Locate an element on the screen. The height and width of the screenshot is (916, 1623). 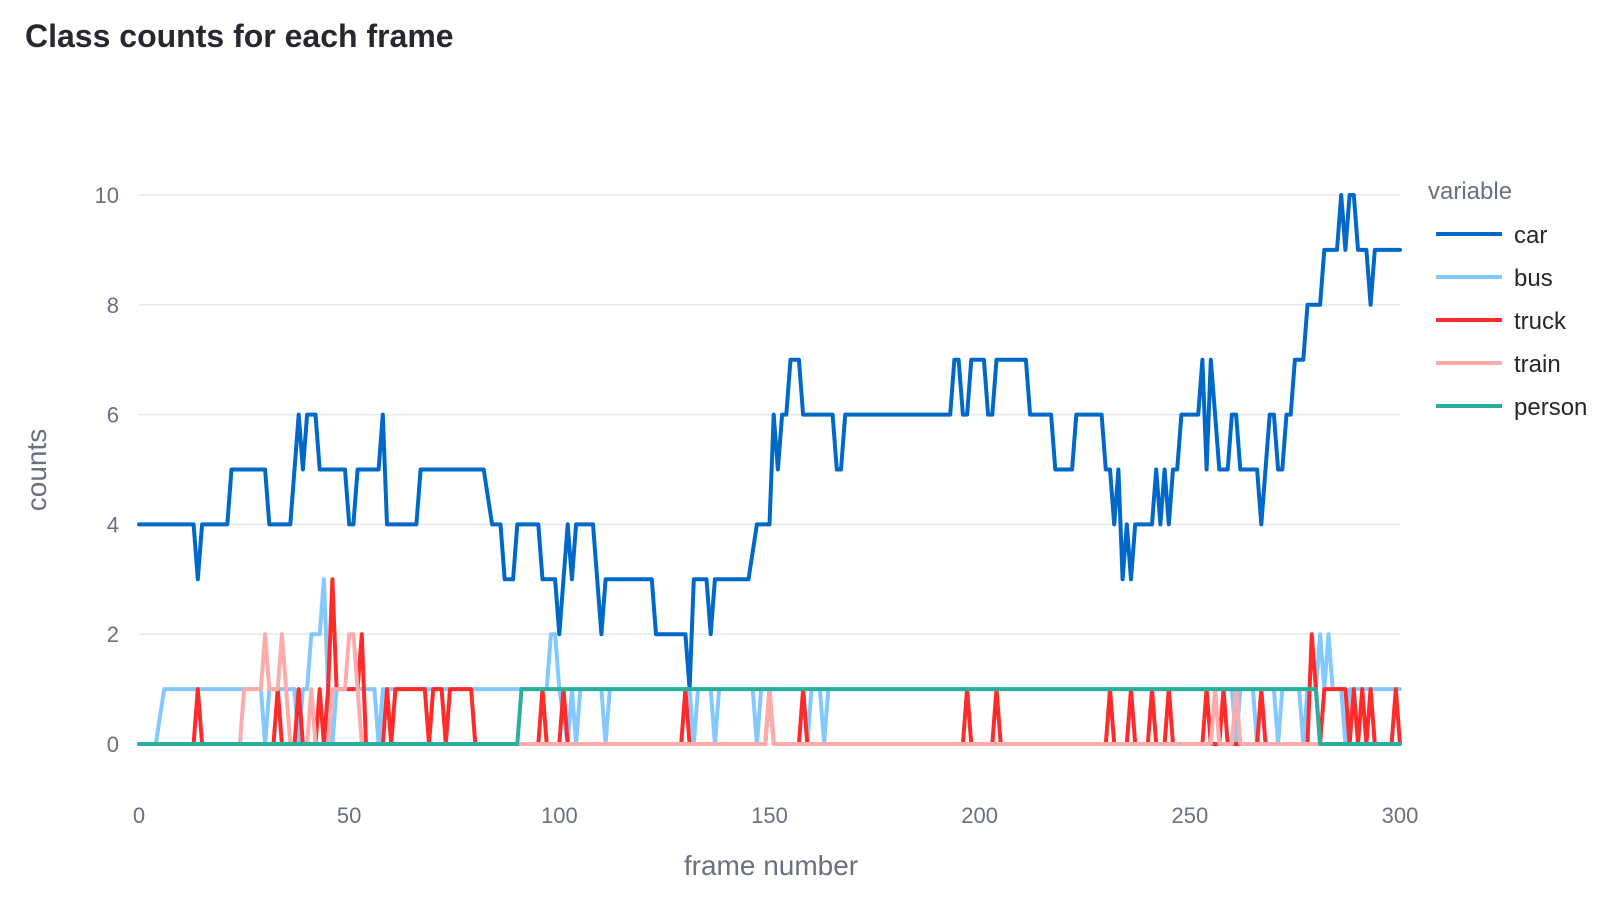
legend-item-train: train is located at coordinates (1498, 364).